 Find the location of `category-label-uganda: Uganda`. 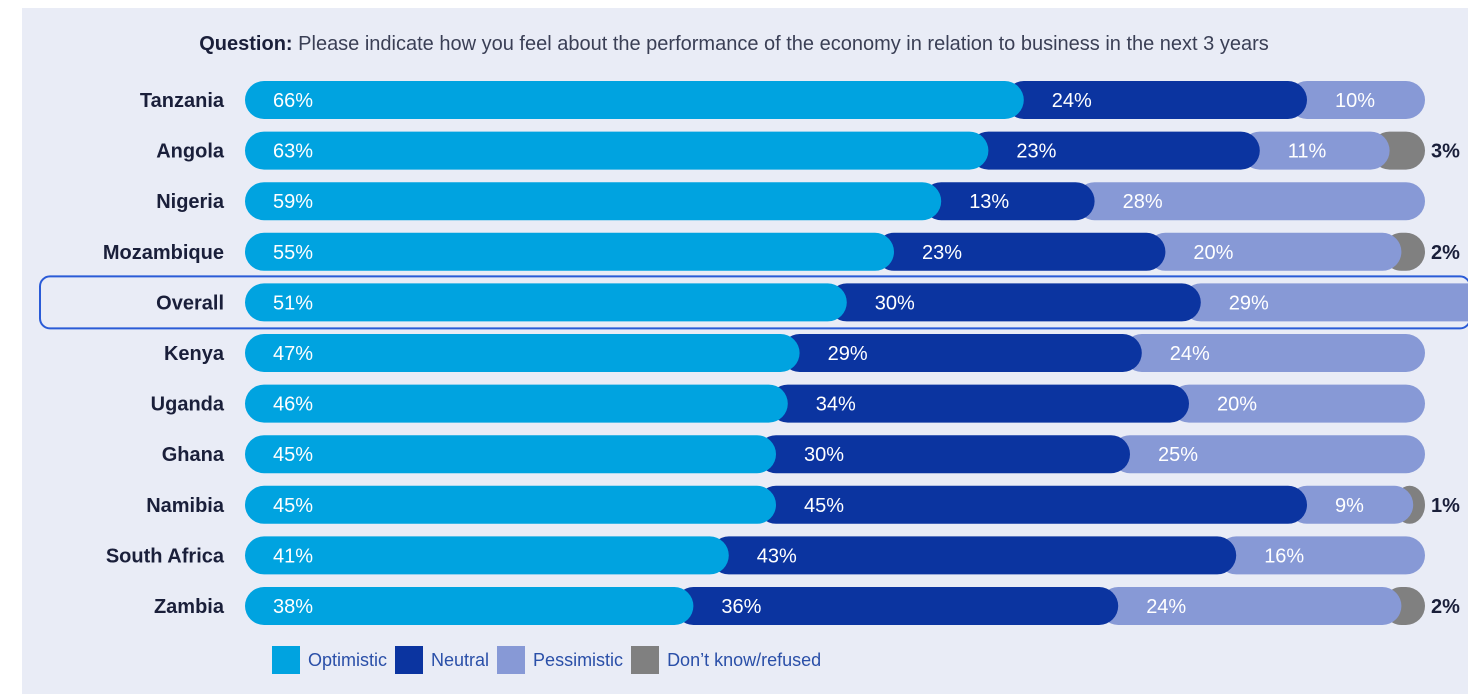

category-label-uganda: Uganda is located at coordinates (188, 405).